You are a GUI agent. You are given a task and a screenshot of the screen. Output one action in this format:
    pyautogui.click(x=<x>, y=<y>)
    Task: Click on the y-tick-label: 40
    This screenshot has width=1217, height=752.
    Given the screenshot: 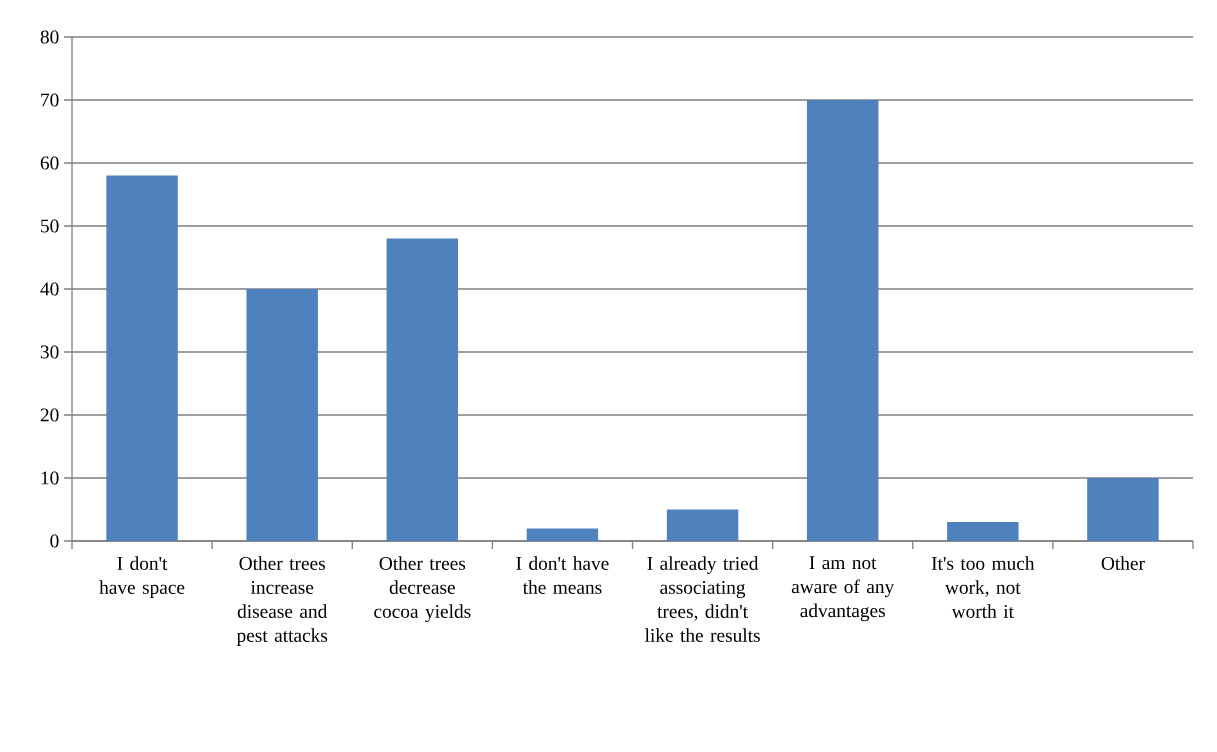 What is the action you would take?
    pyautogui.click(x=49, y=289)
    